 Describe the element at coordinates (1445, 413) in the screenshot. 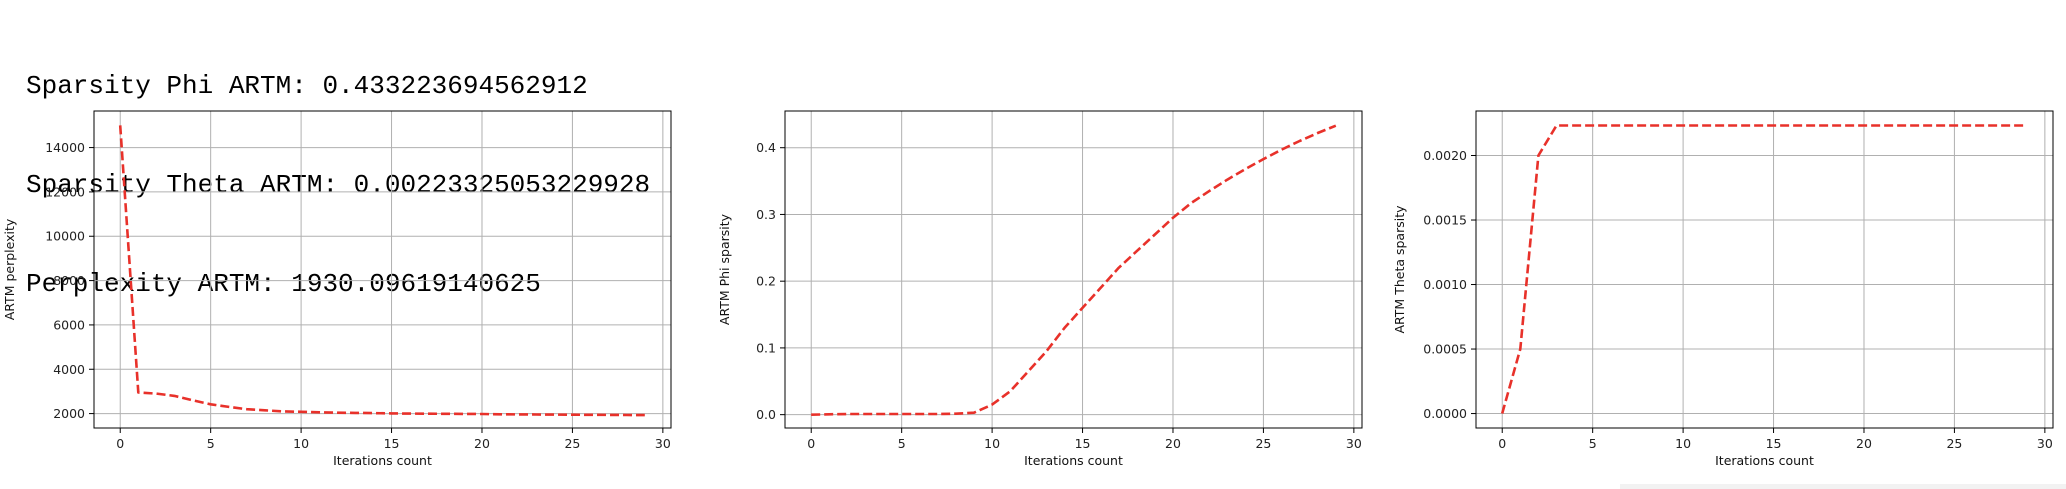

I see `y-tick-label: 0.0000` at that location.